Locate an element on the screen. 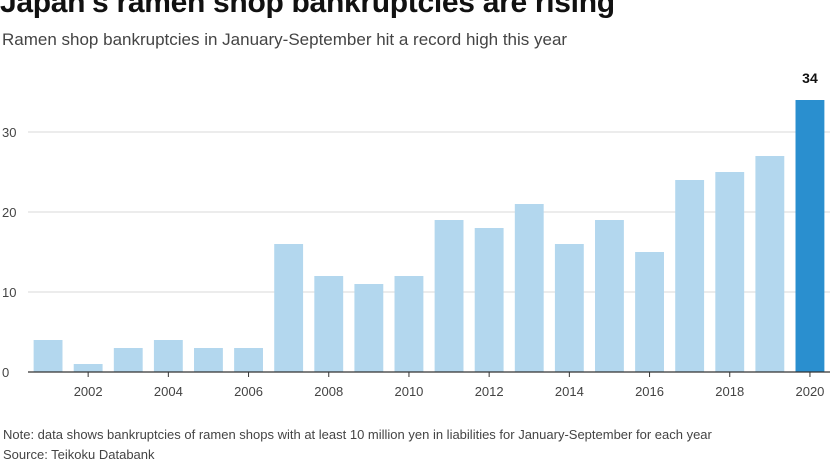 The height and width of the screenshot is (468, 830). data-labels: 34 is located at coordinates (810, 78).